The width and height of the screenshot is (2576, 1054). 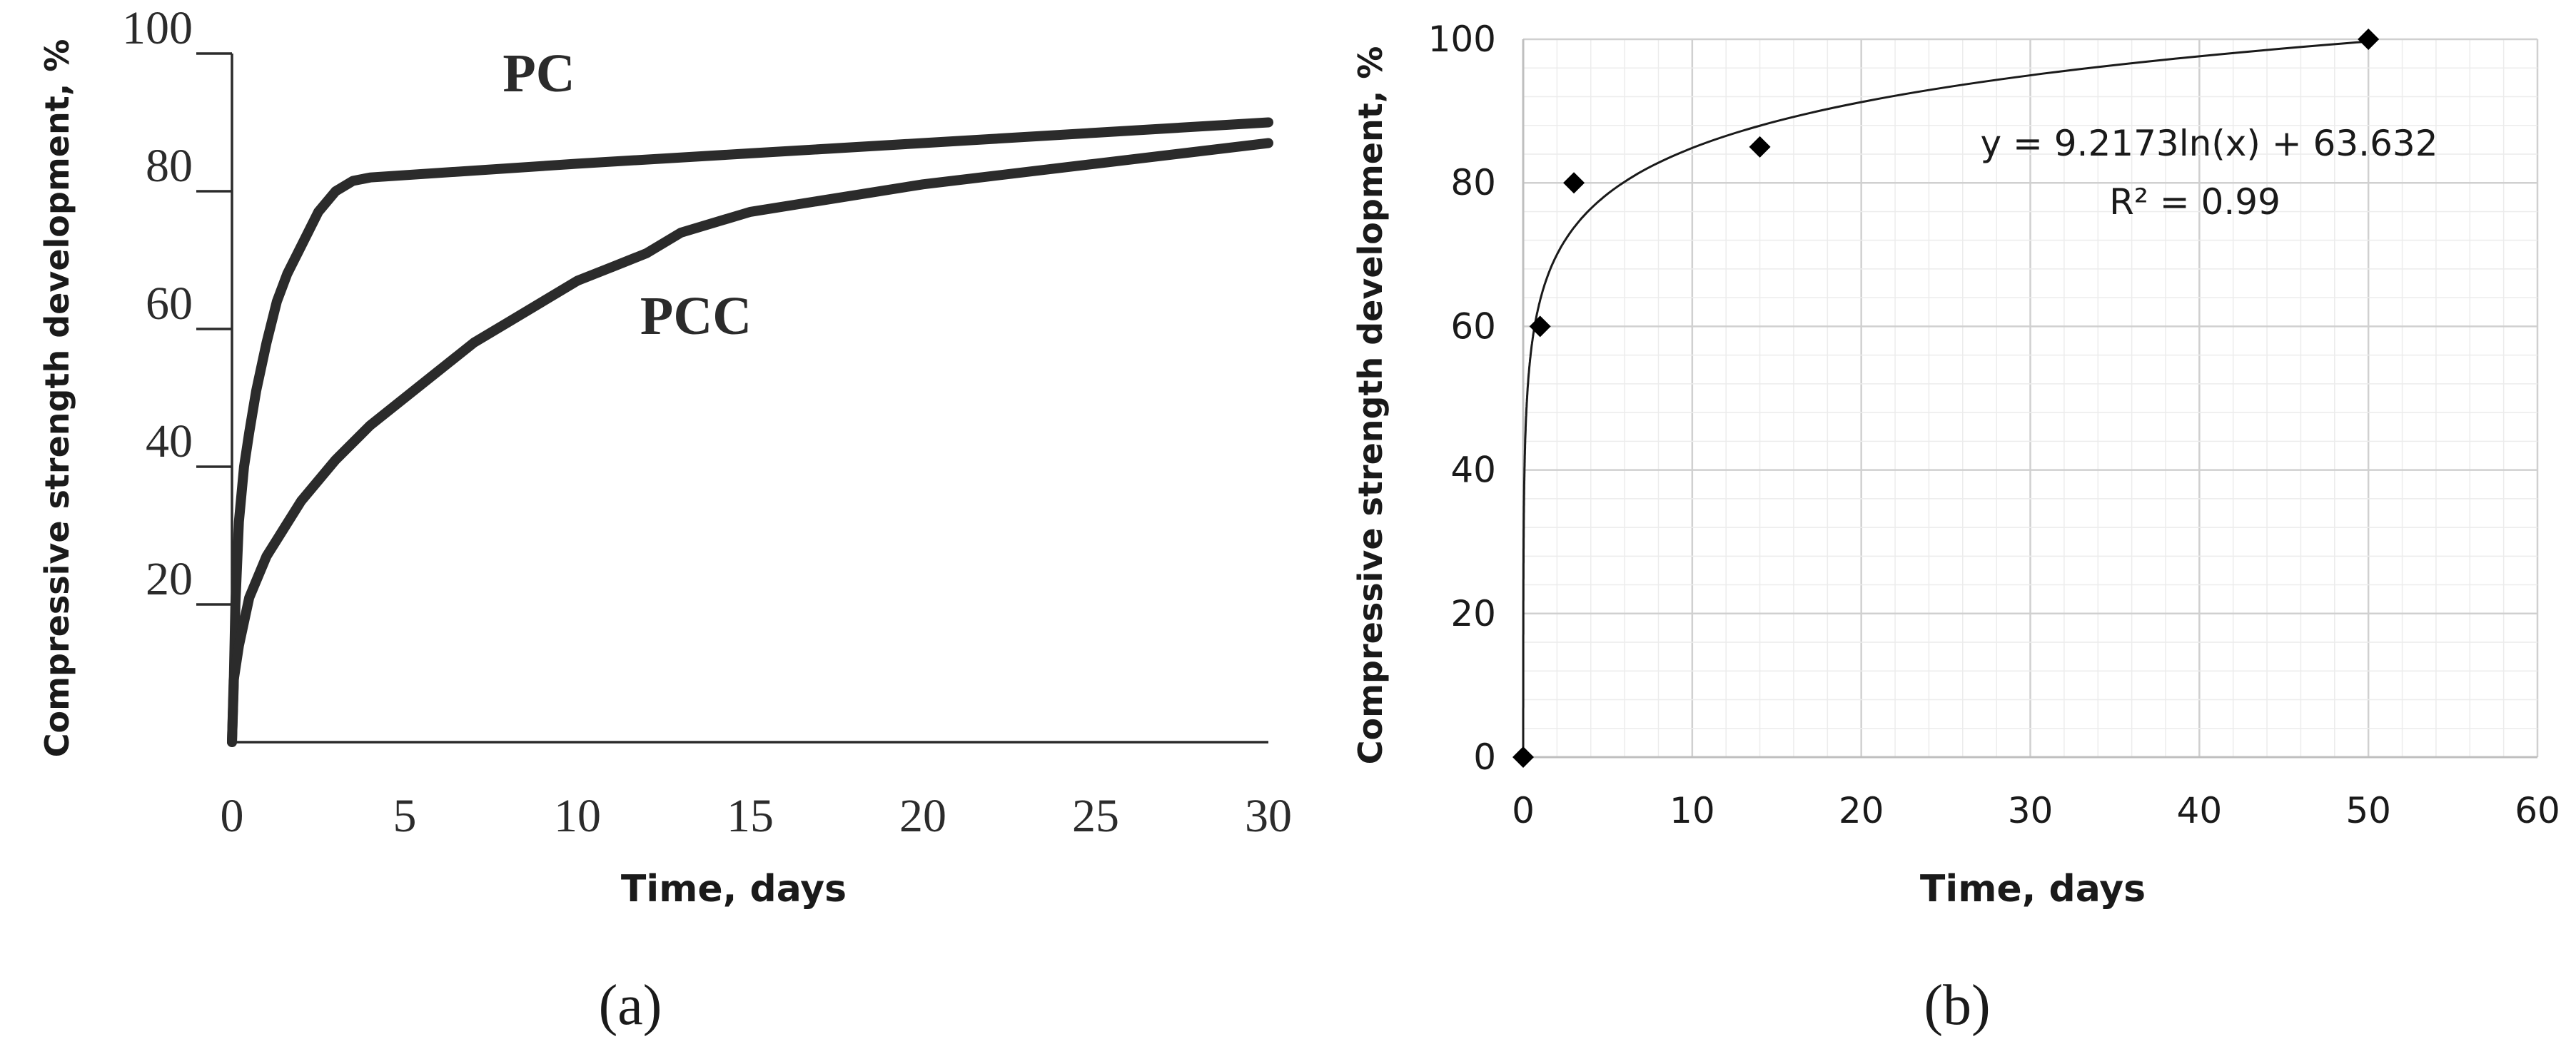 What do you see at coordinates (1473, 613) in the screenshot?
I see `y-tick-label-b: 20` at bounding box center [1473, 613].